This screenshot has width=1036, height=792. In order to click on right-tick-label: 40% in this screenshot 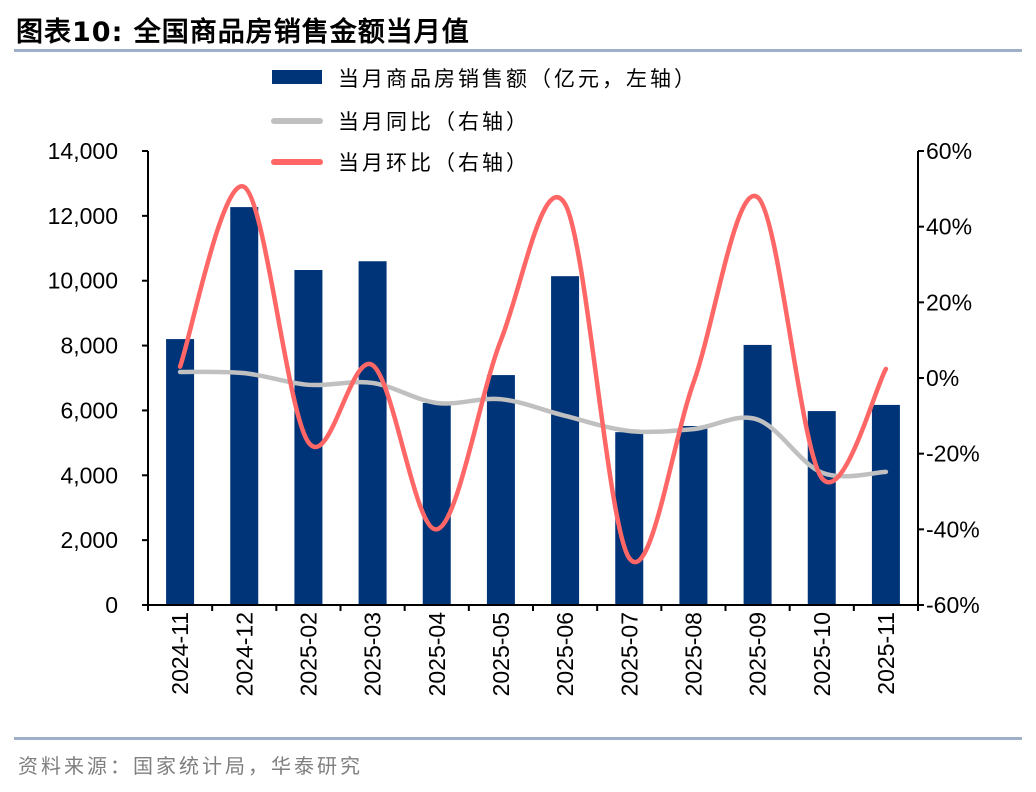, I will do `click(949, 227)`.